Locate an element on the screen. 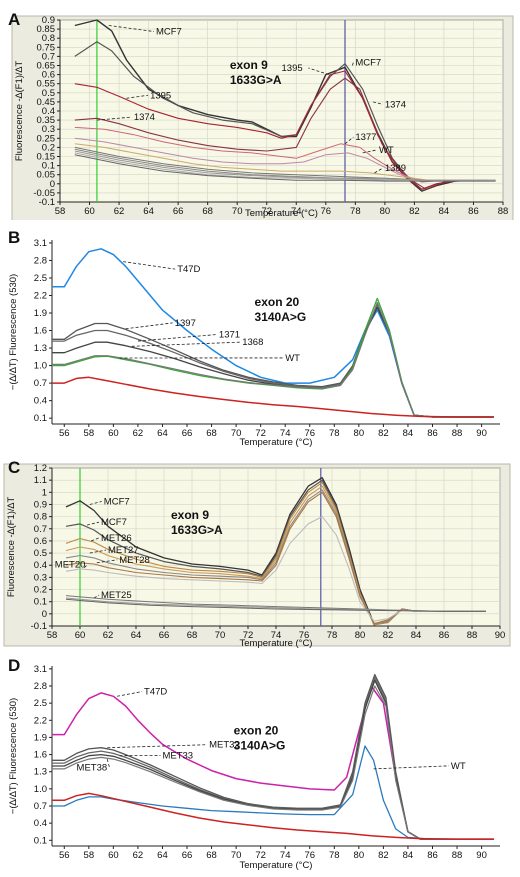 This screenshot has height=877, width=520. curve-label: 1397 is located at coordinates (185, 323).